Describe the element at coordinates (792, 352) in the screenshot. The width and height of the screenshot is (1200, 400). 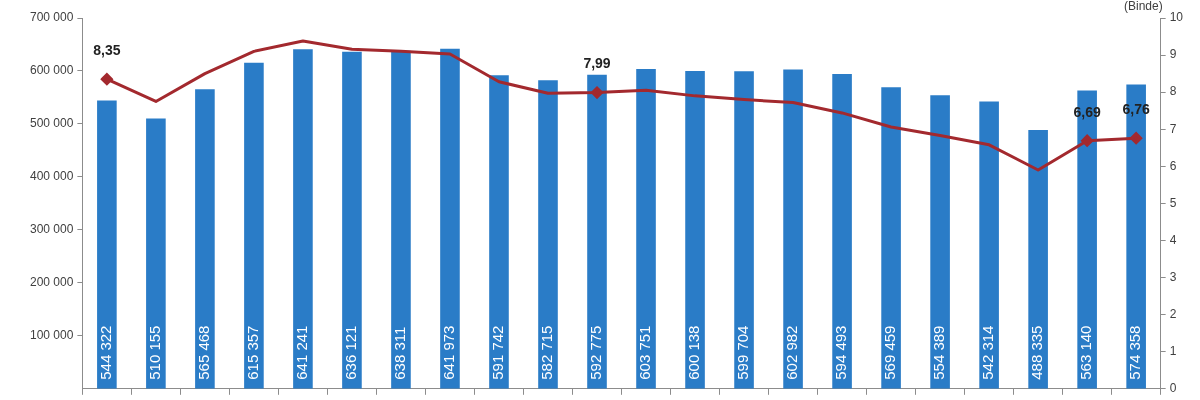
I see `data-label: 602 982` at that location.